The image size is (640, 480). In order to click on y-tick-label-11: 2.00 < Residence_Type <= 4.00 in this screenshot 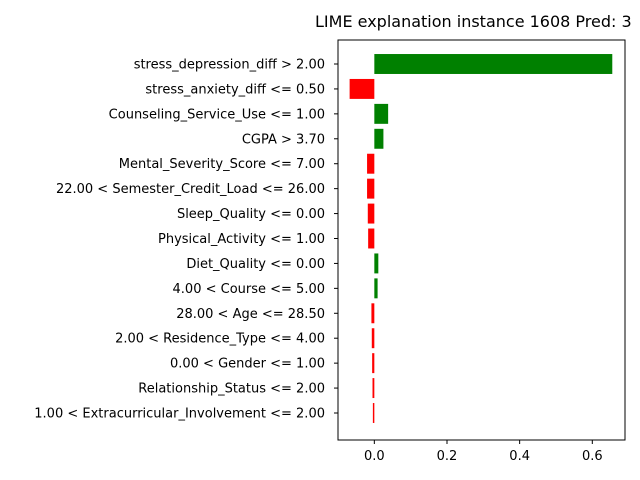, I will do `click(220, 339)`.